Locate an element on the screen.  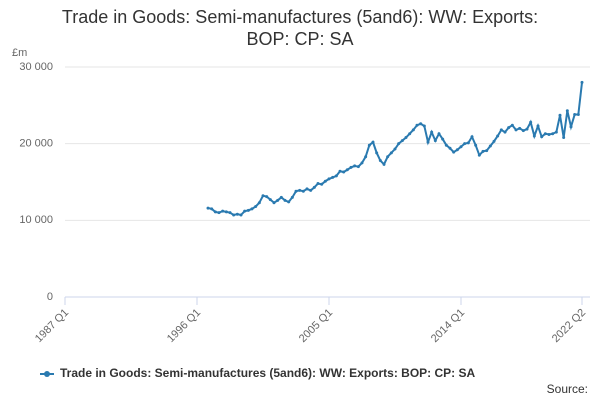
x-tick-label: 1987 Q1 is located at coordinates (52, 326).